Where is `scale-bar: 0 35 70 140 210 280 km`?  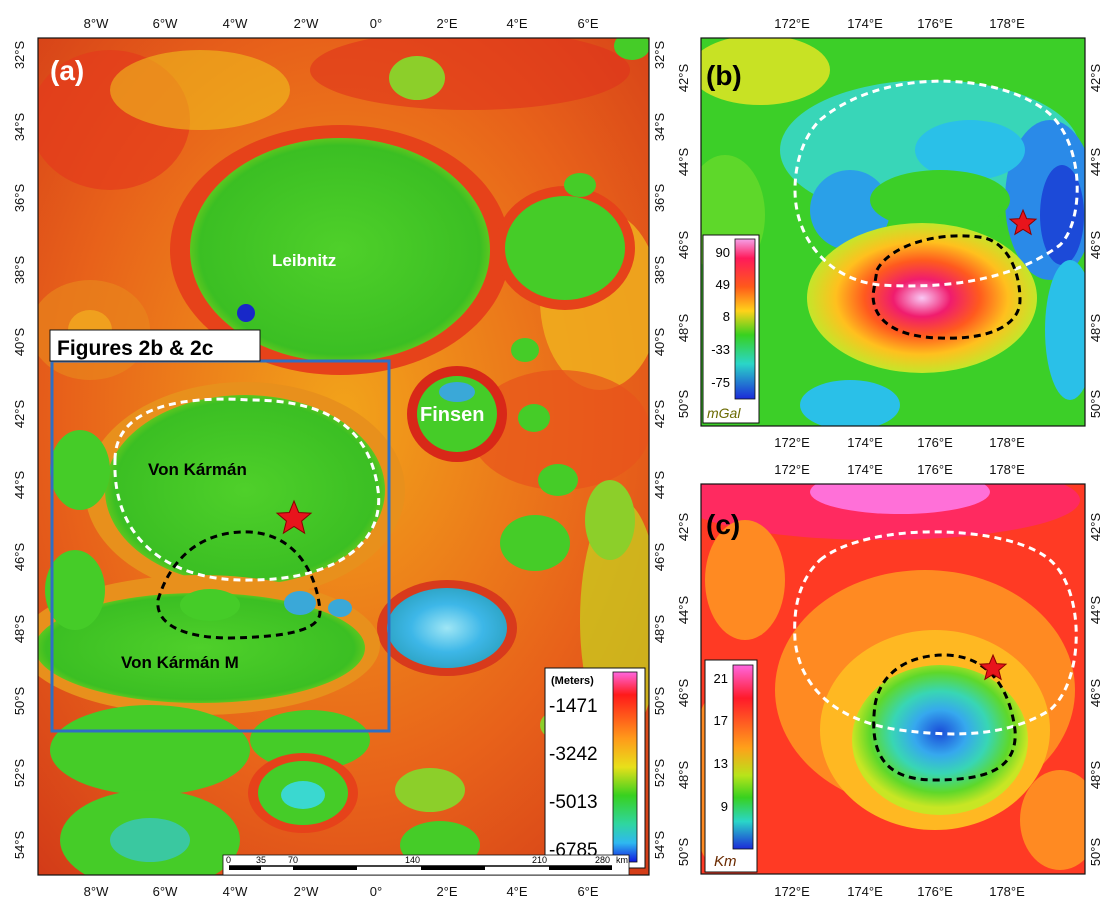
scale-bar: 0 35 70 140 210 280 km is located at coordinates (426, 865).